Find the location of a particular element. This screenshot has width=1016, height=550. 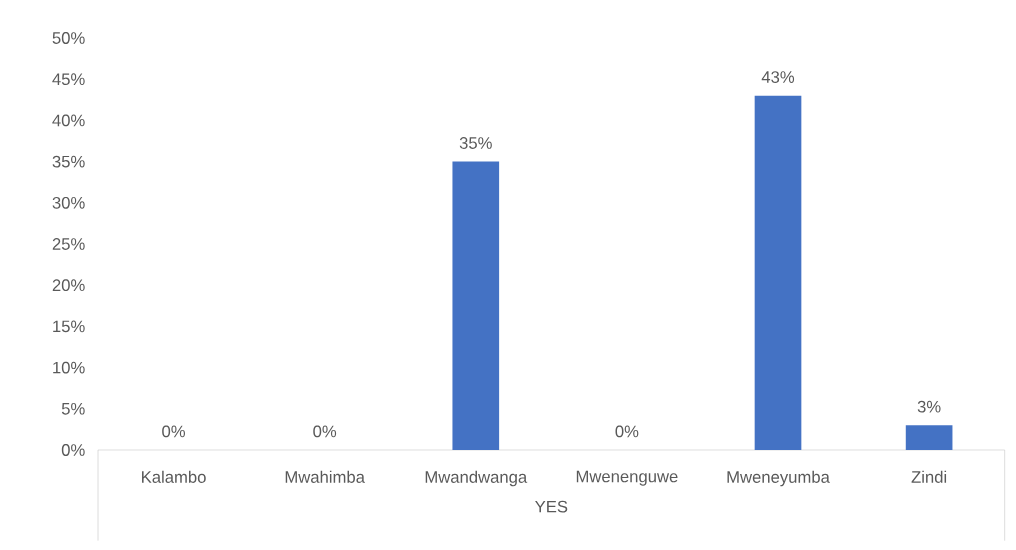

y-tick-label: 25% is located at coordinates (68, 244).